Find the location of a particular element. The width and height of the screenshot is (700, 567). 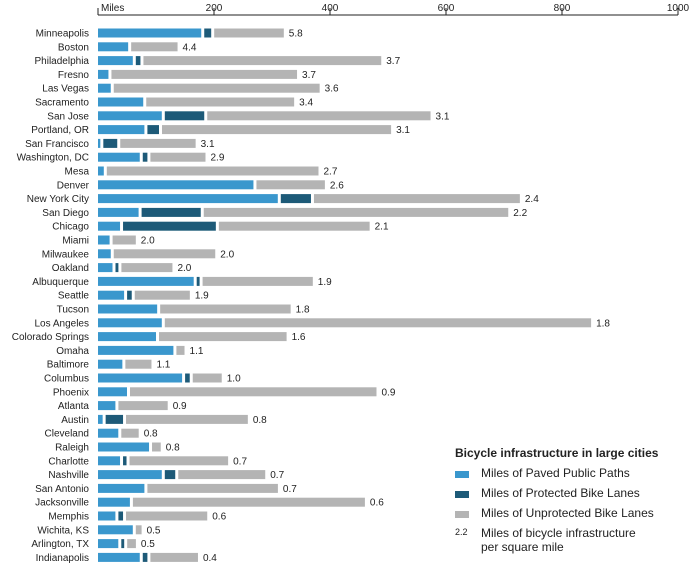

city-label: Sacramento is located at coordinates (62, 103).